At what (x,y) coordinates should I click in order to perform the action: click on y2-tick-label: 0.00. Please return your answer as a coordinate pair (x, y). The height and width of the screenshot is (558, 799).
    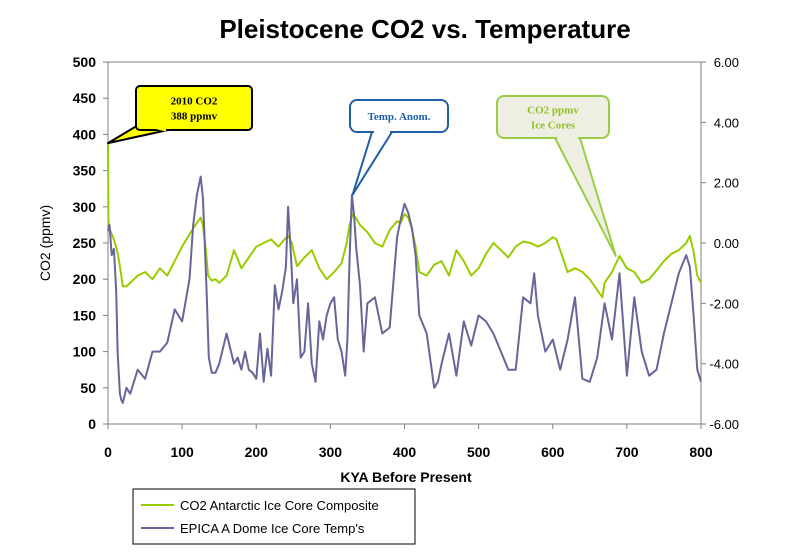
    Looking at the image, I should click on (726, 243).